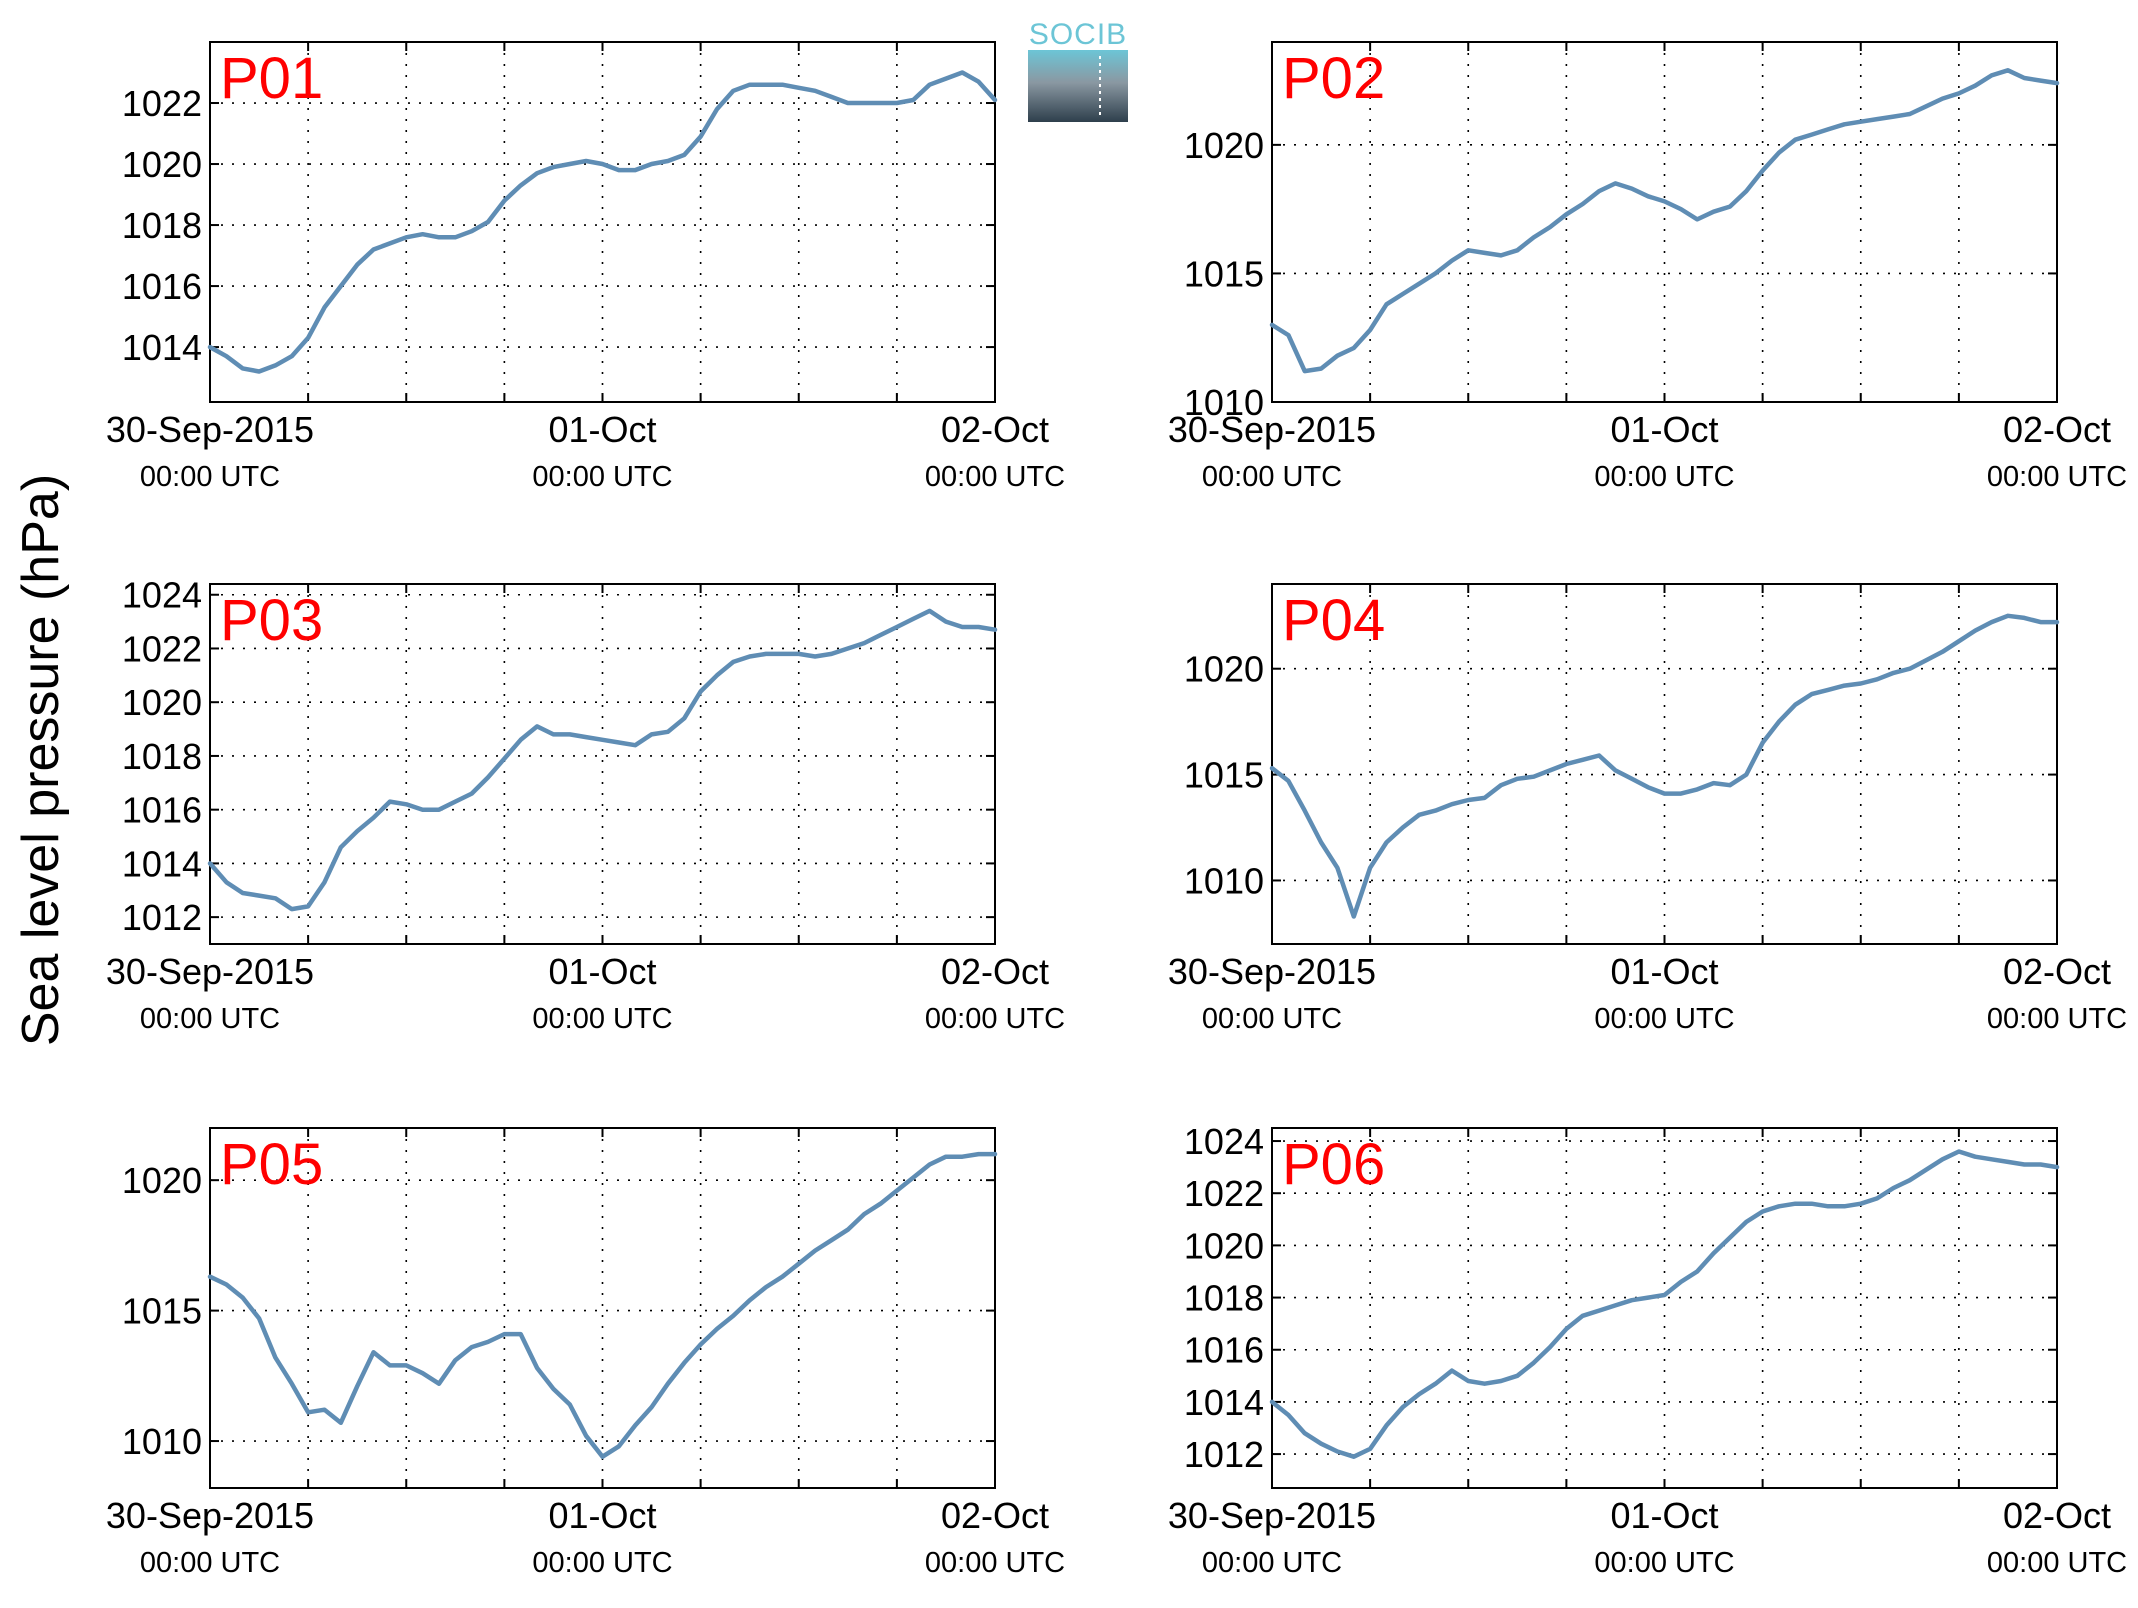  I want to click on series-line-p03, so click(602, 760).